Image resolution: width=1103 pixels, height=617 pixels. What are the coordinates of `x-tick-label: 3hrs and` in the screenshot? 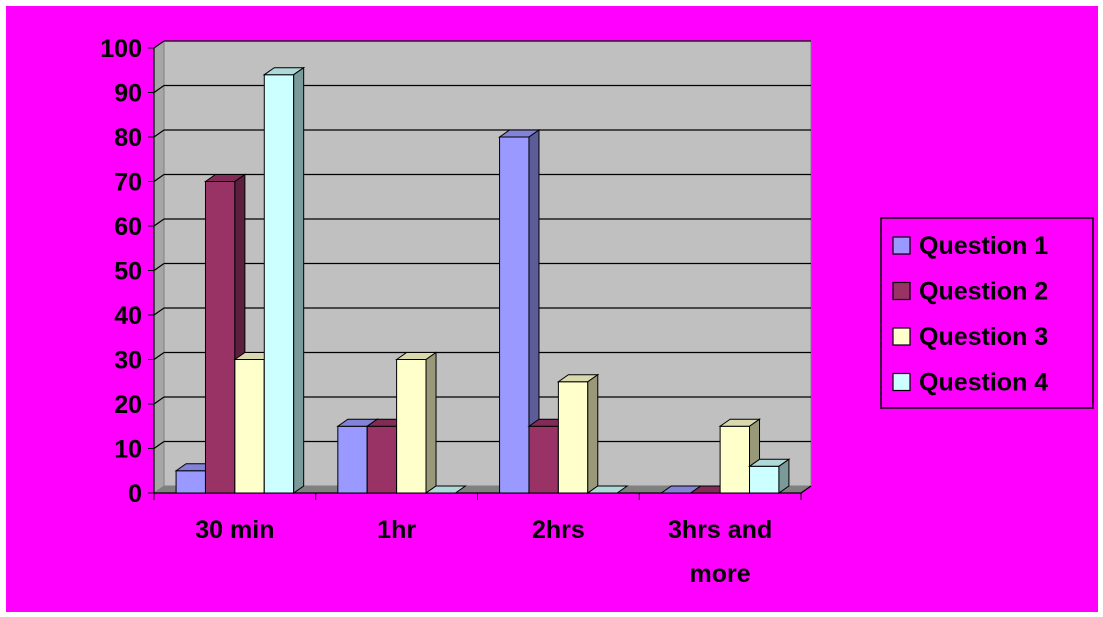 It's located at (720, 530).